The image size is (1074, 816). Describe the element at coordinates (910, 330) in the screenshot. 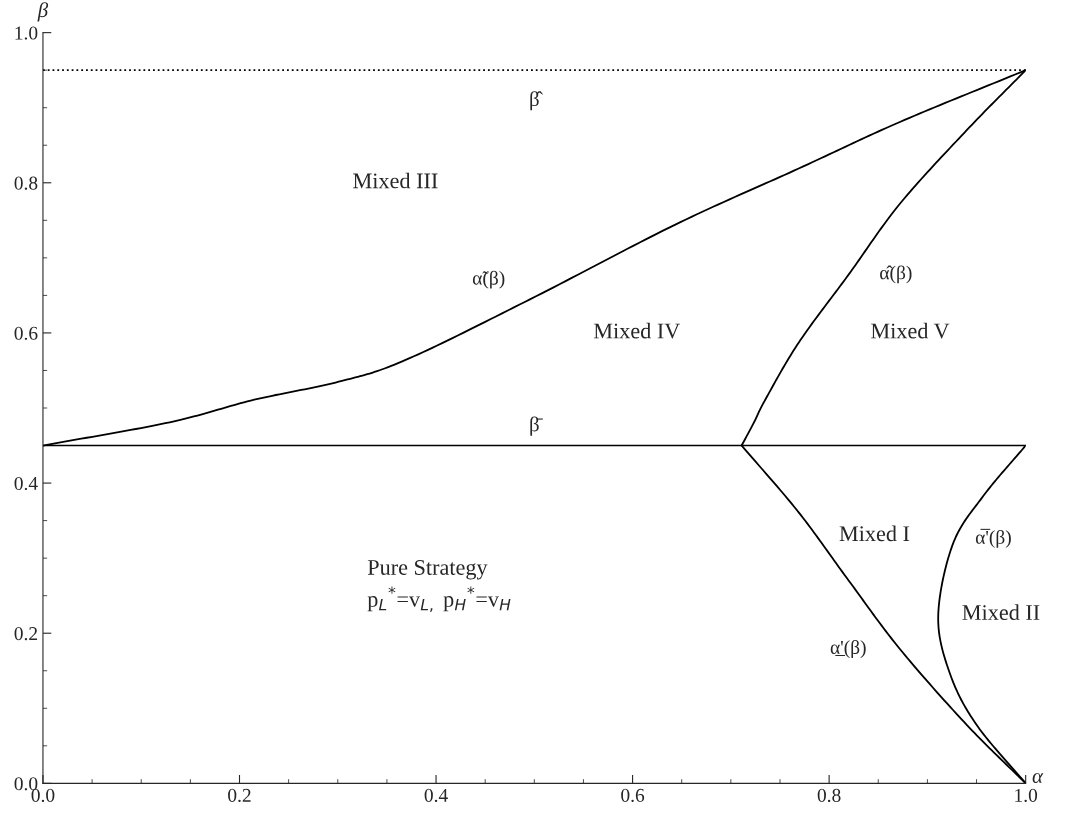

I see `annotation: Mixed V` at that location.